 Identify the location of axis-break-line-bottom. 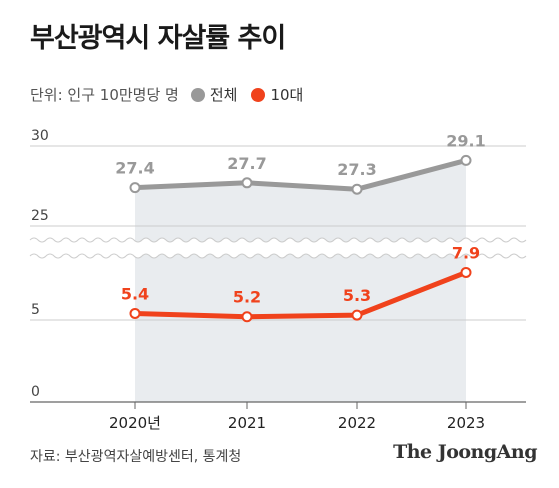
(278, 256).